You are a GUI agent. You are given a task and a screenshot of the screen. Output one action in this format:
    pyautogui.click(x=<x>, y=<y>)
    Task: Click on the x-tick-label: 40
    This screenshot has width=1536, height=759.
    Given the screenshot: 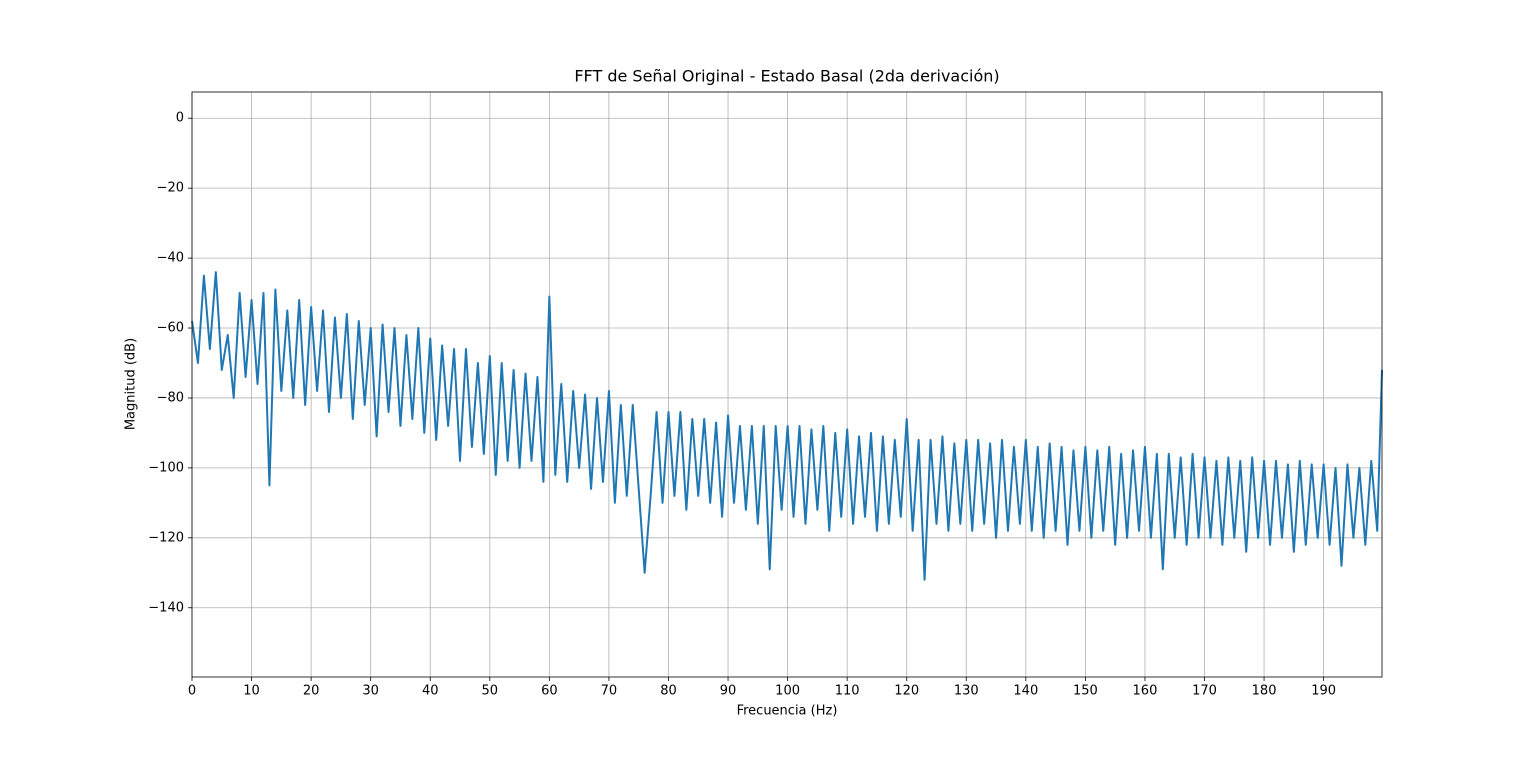 What is the action you would take?
    pyautogui.click(x=430, y=691)
    